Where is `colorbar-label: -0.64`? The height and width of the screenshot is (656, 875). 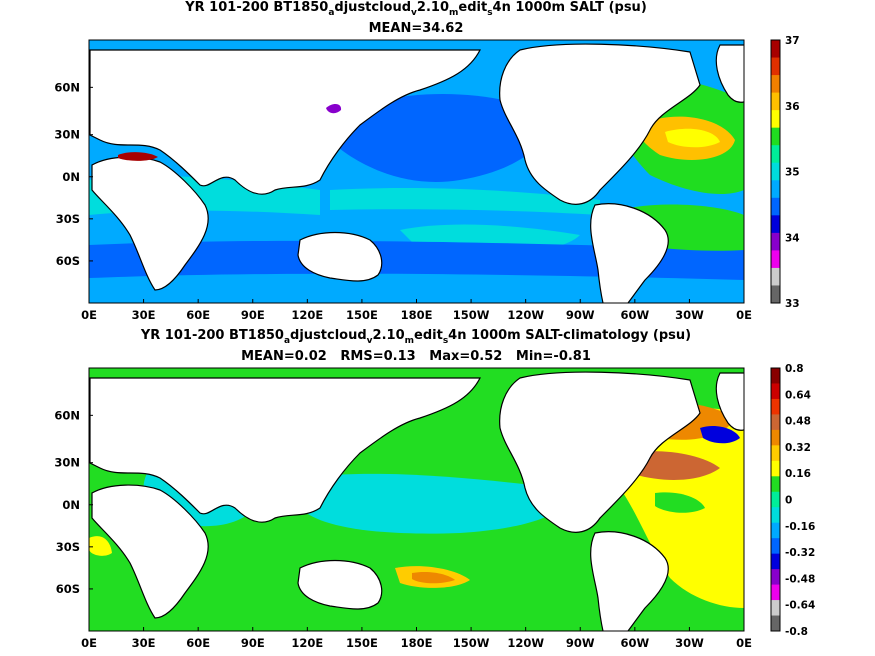 colorbar-label: -0.64 is located at coordinates (800, 606).